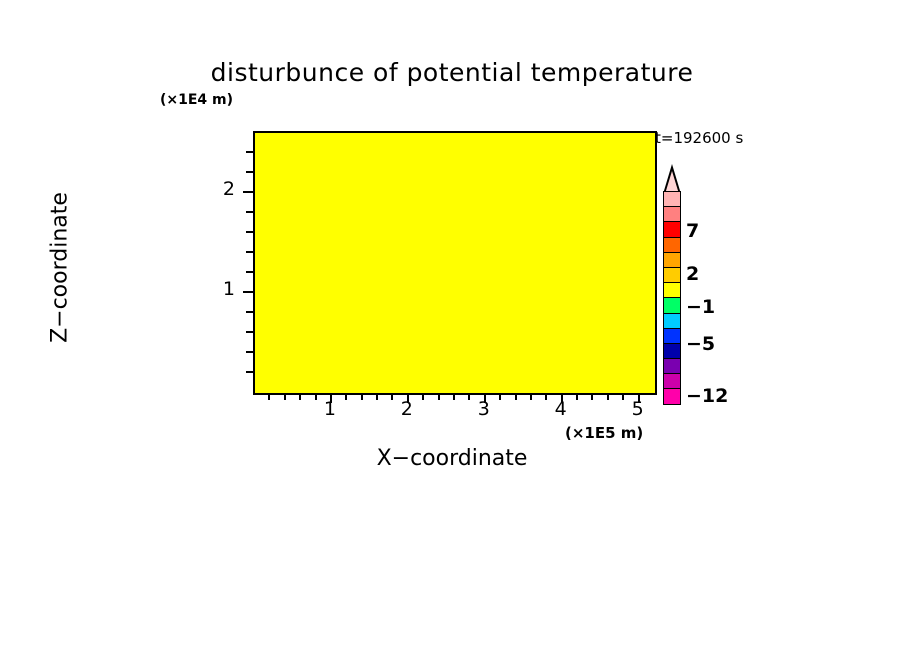 Image resolution: width=904 pixels, height=654 pixels. What do you see at coordinates (406, 409) in the screenshot?
I see `x-tick-label: 2` at bounding box center [406, 409].